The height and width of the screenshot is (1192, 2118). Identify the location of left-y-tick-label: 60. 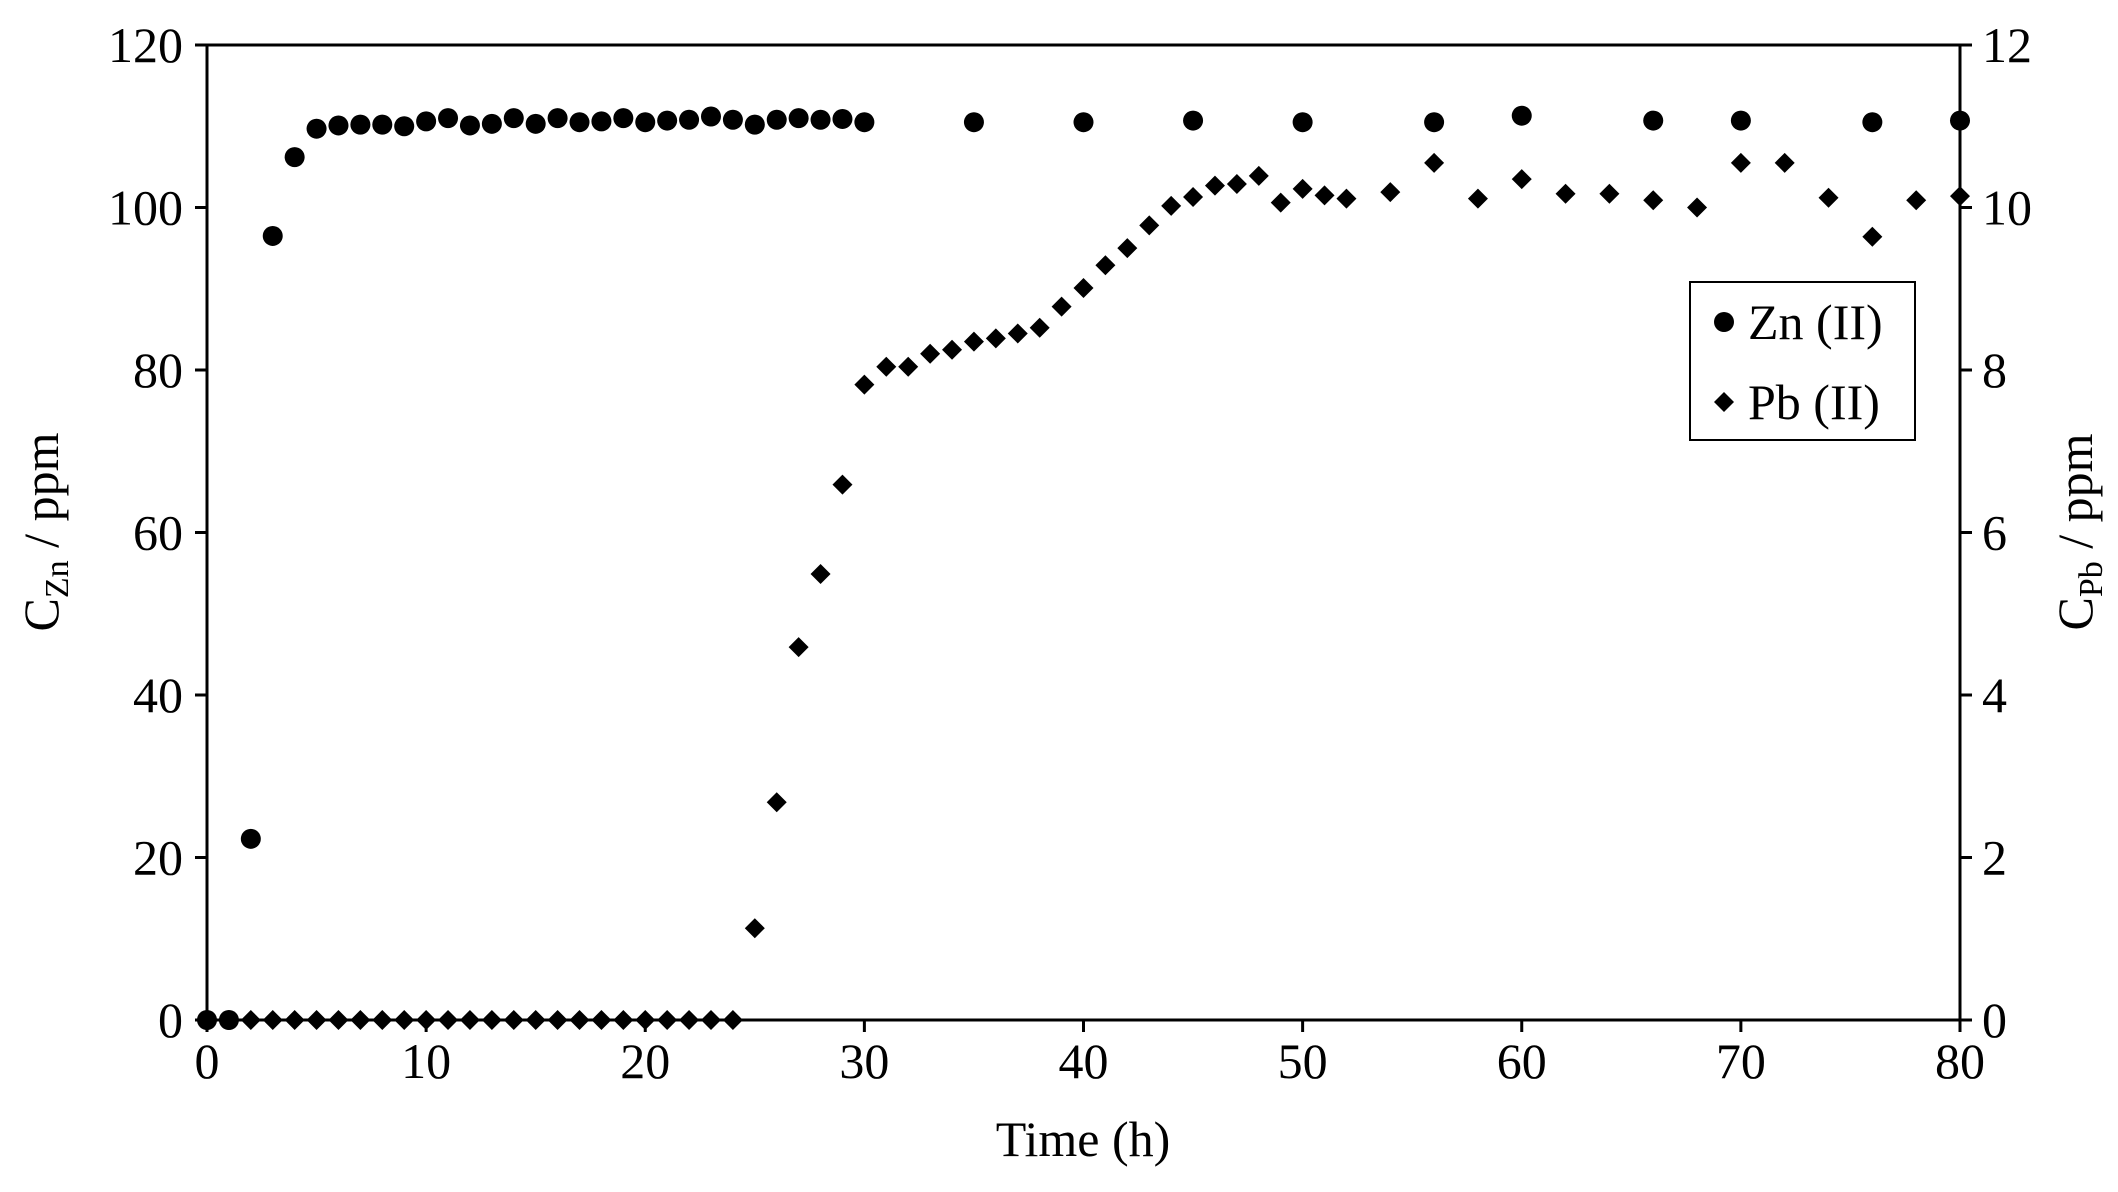
(158, 533).